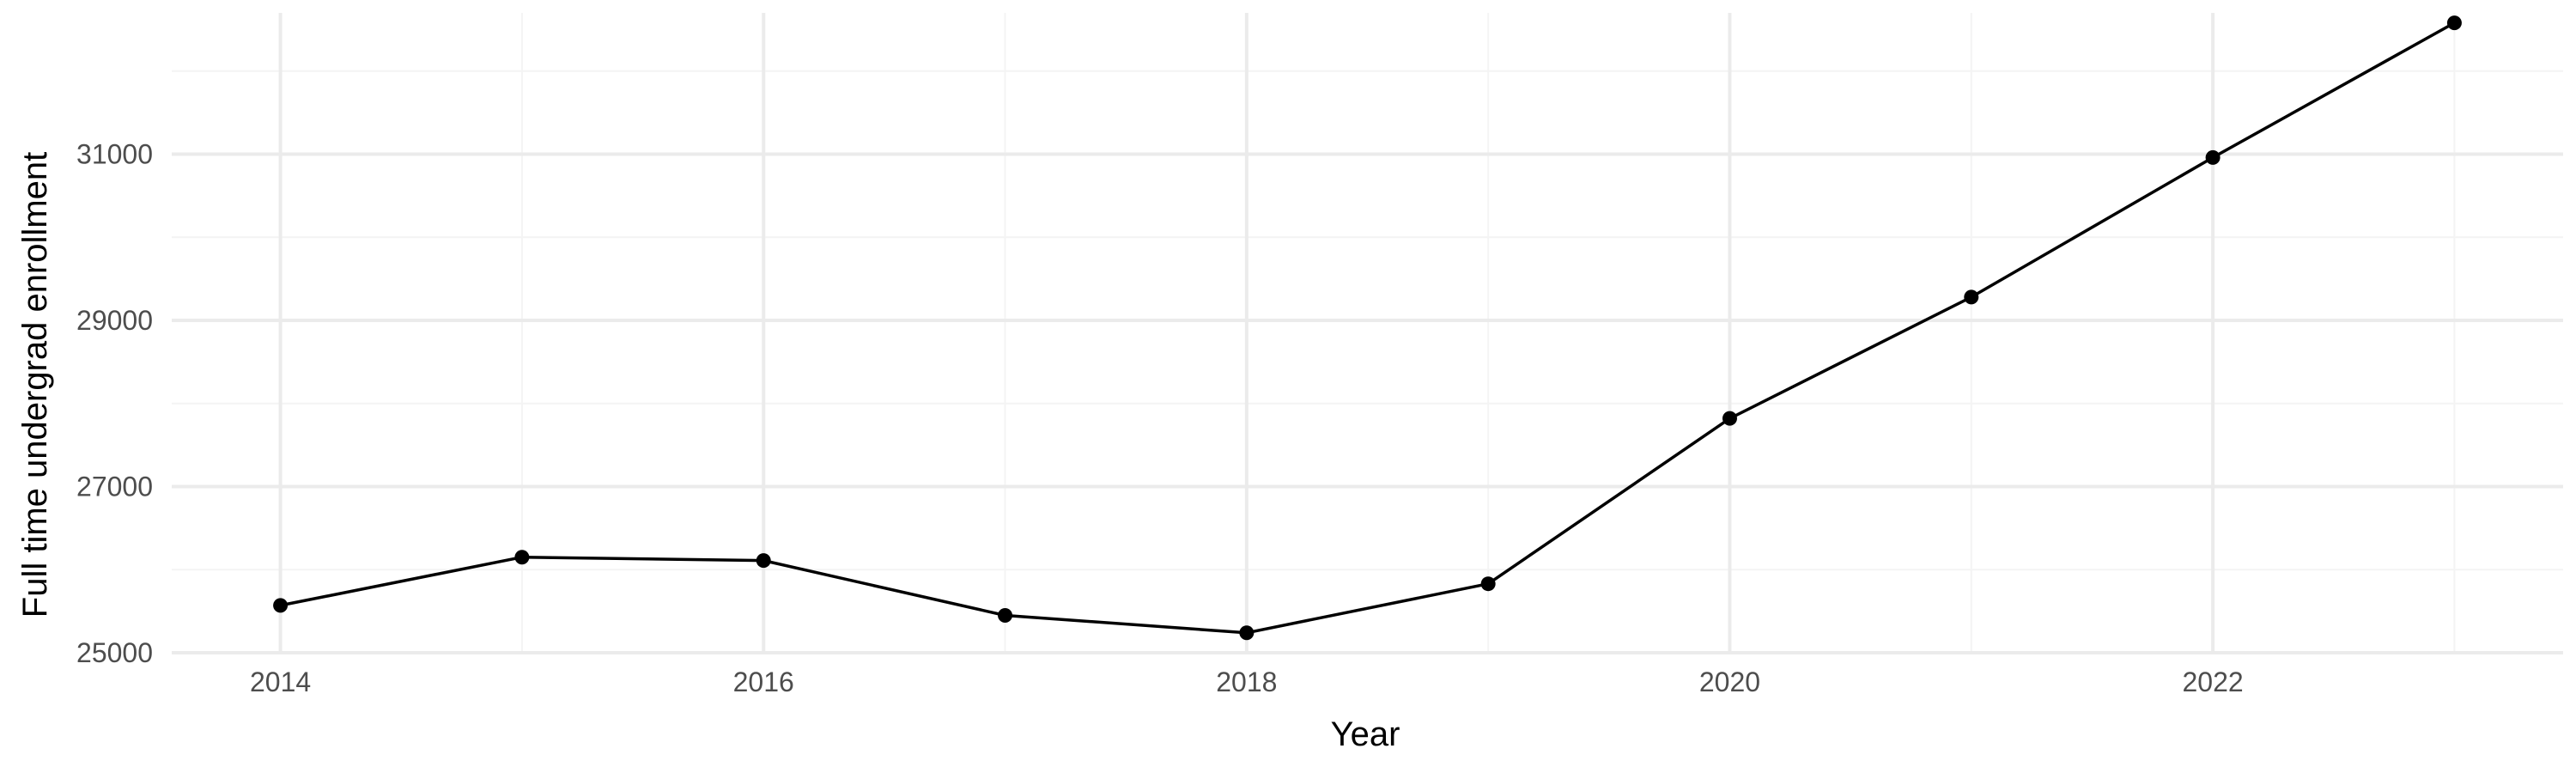 This screenshot has width=2576, height=773. I want to click on x-tick-label: 2022, so click(2214, 681).